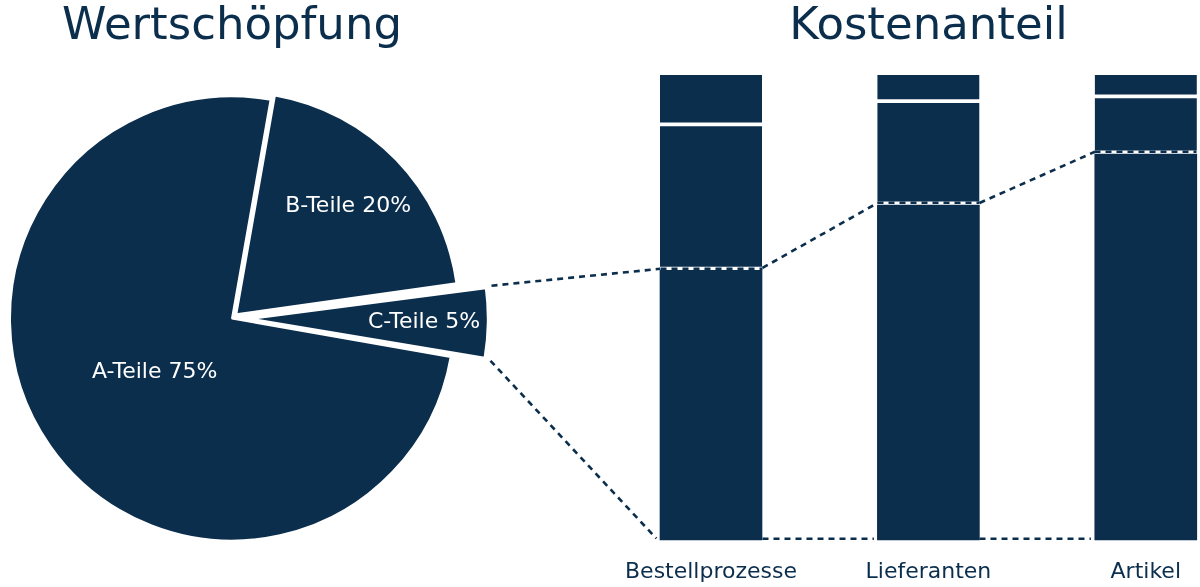  What do you see at coordinates (193, 371) in the screenshot?
I see `data-label: 75%` at bounding box center [193, 371].